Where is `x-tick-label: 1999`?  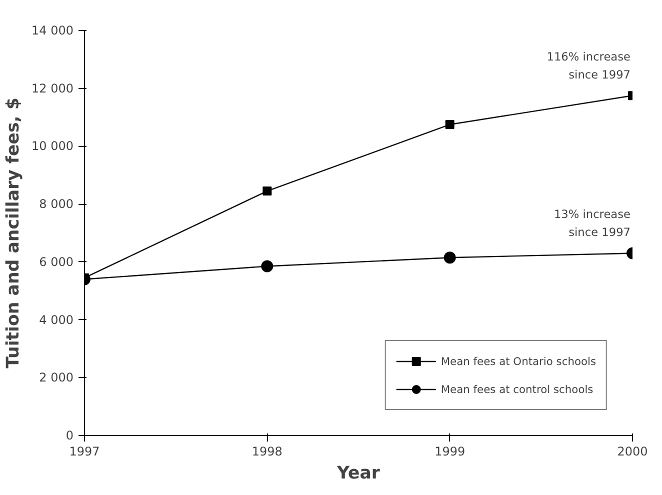
x-tick-label: 1999 is located at coordinates (450, 451).